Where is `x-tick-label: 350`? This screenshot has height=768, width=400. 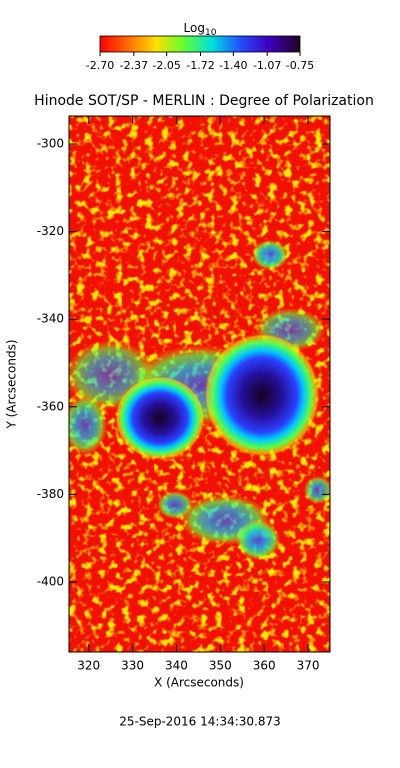 x-tick-label: 350 is located at coordinates (220, 666).